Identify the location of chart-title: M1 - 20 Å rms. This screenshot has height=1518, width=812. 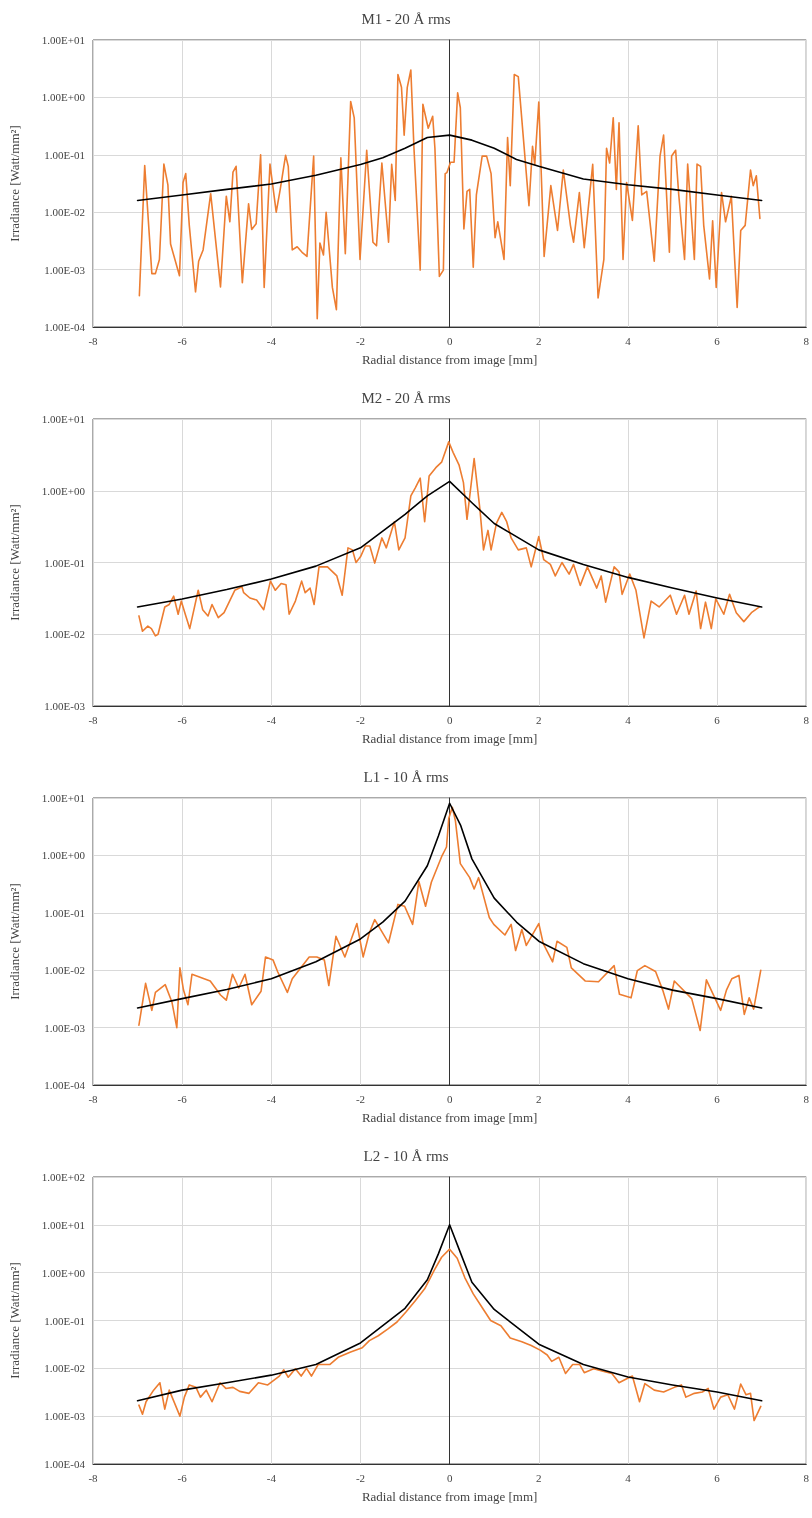
(406, 18).